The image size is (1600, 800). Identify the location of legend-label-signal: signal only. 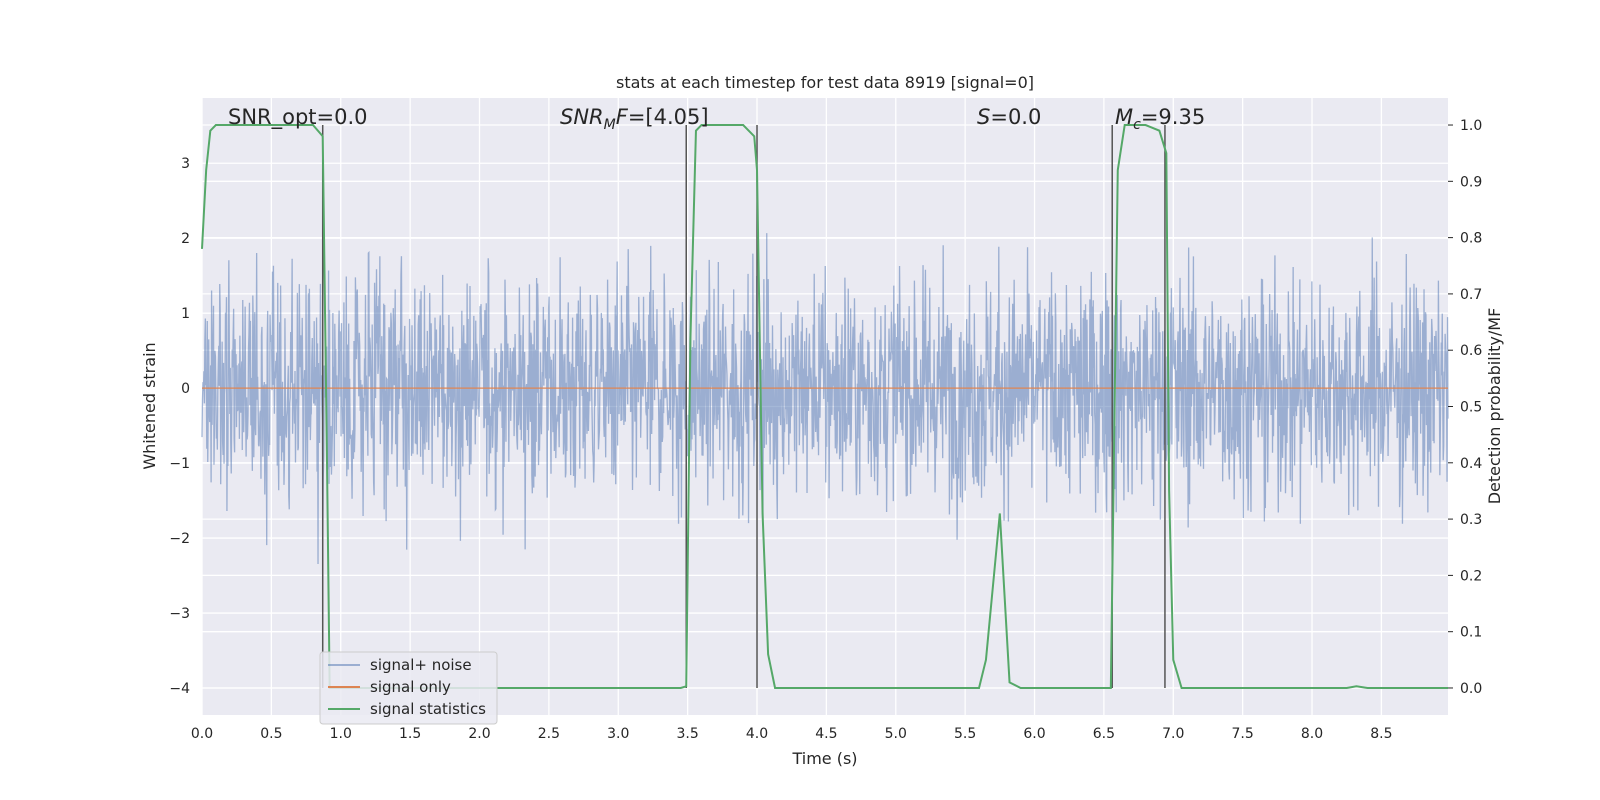
(410, 687).